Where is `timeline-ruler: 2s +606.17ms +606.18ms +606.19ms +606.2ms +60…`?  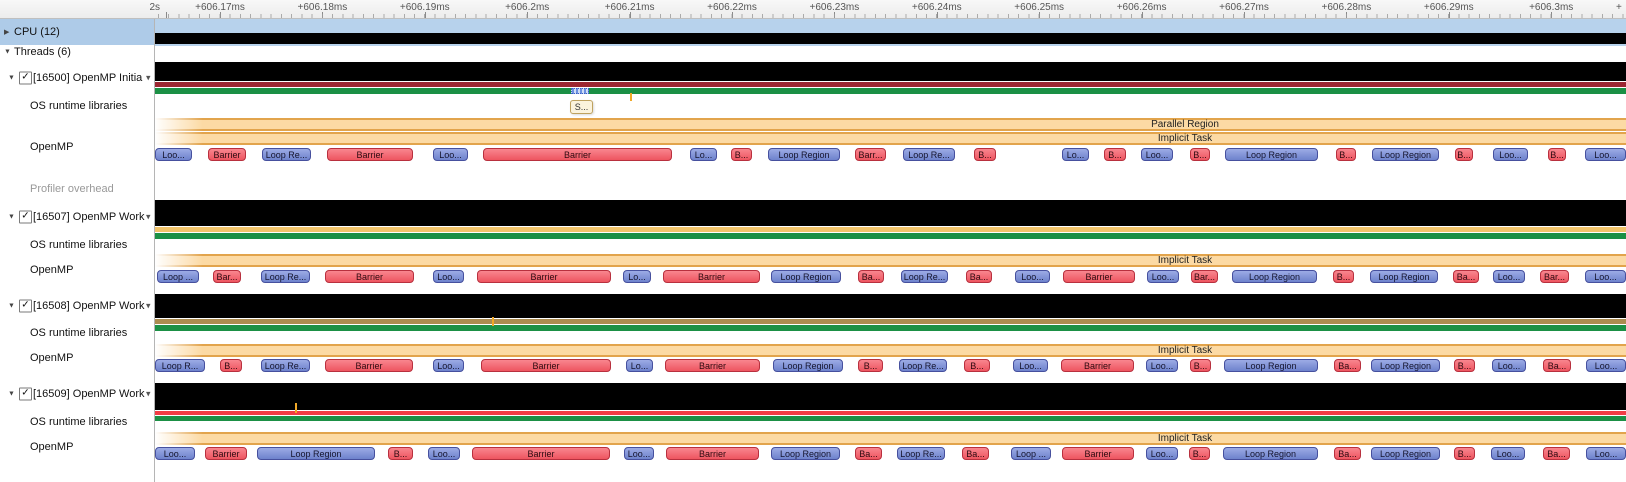 timeline-ruler: 2s +606.17ms +606.18ms +606.19ms +606.2ms +60… is located at coordinates (813, 9).